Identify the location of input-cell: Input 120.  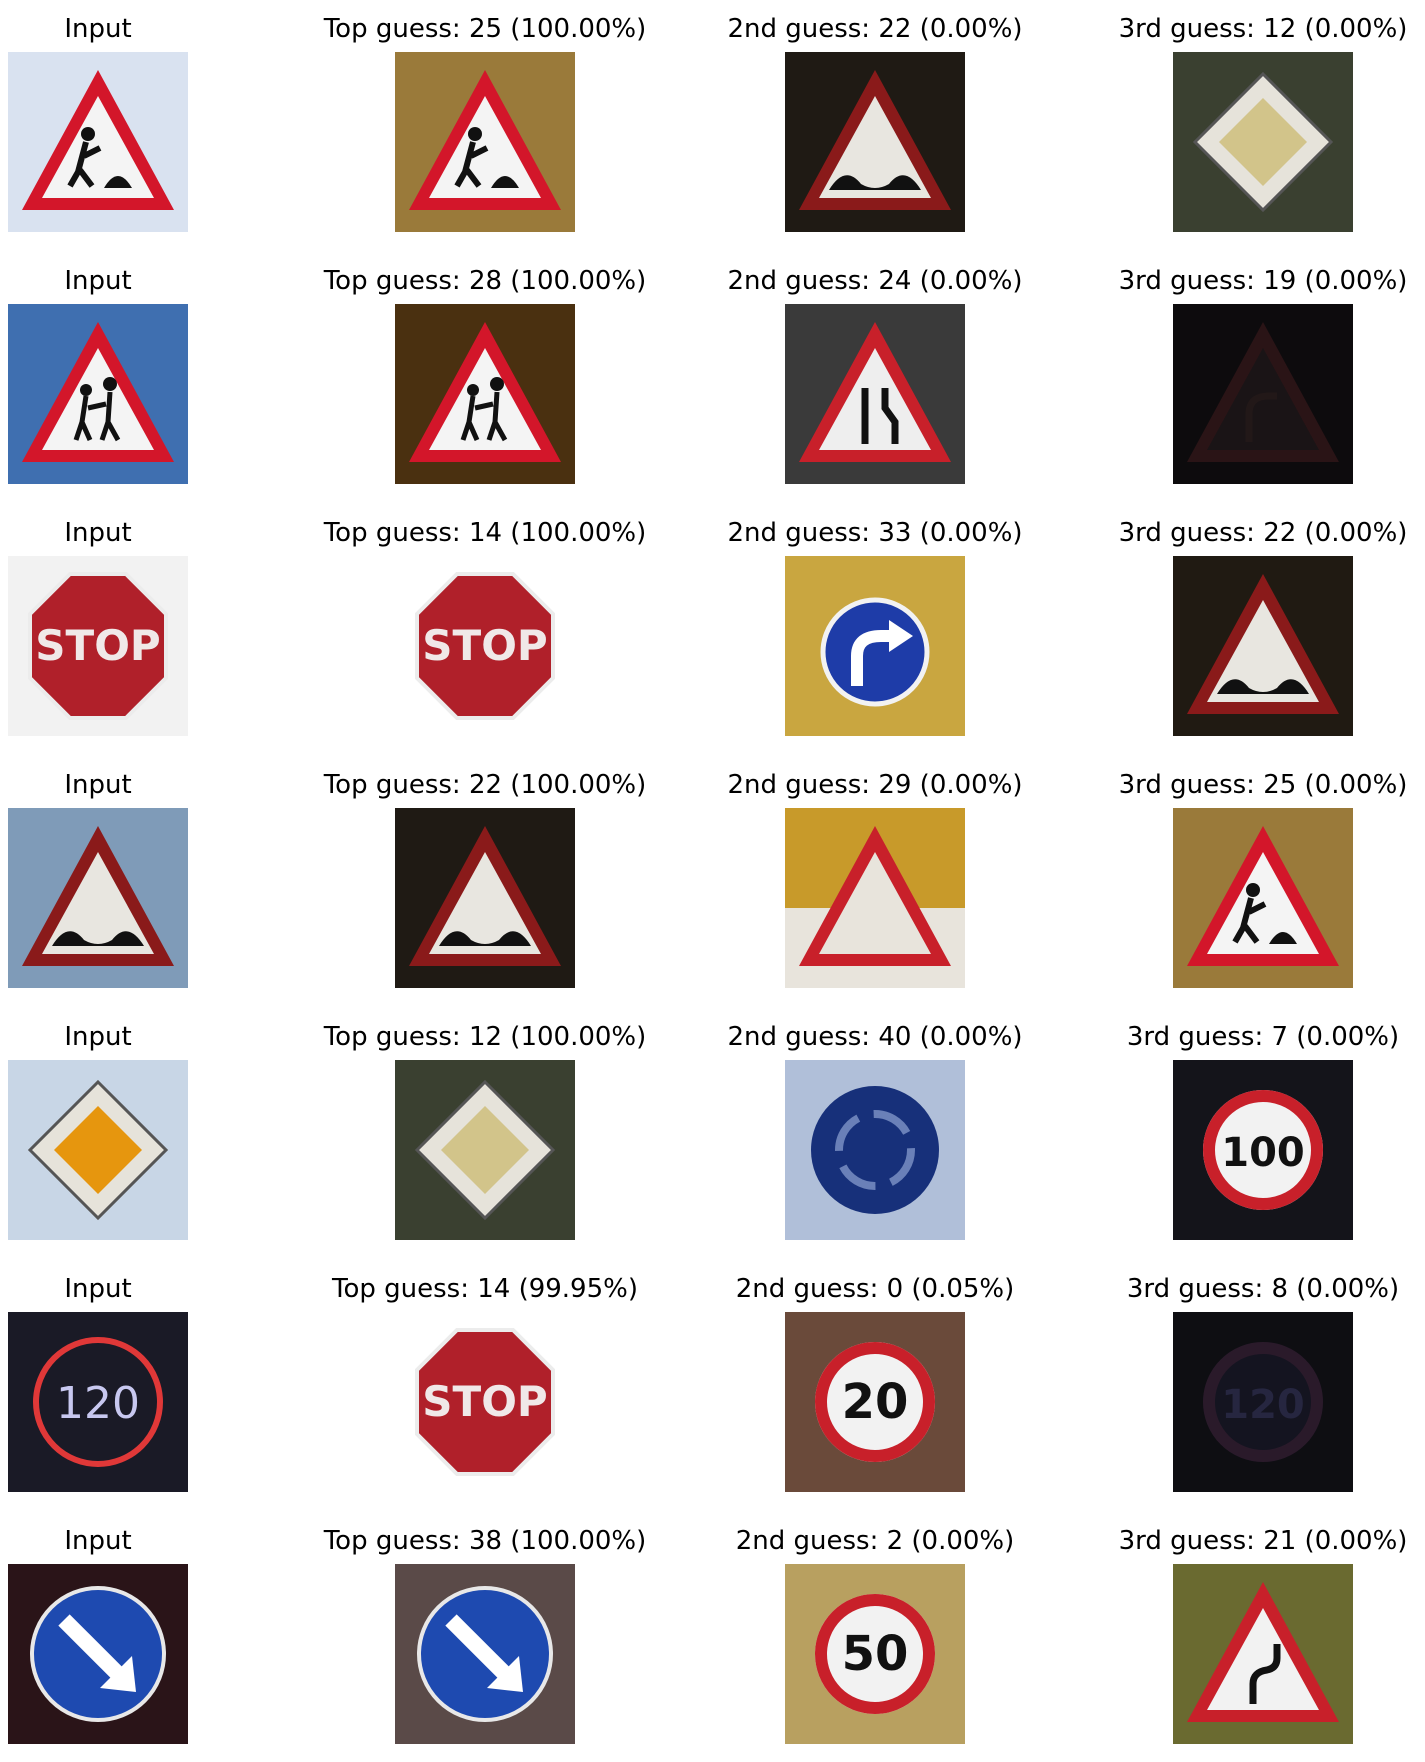
(131, 1385).